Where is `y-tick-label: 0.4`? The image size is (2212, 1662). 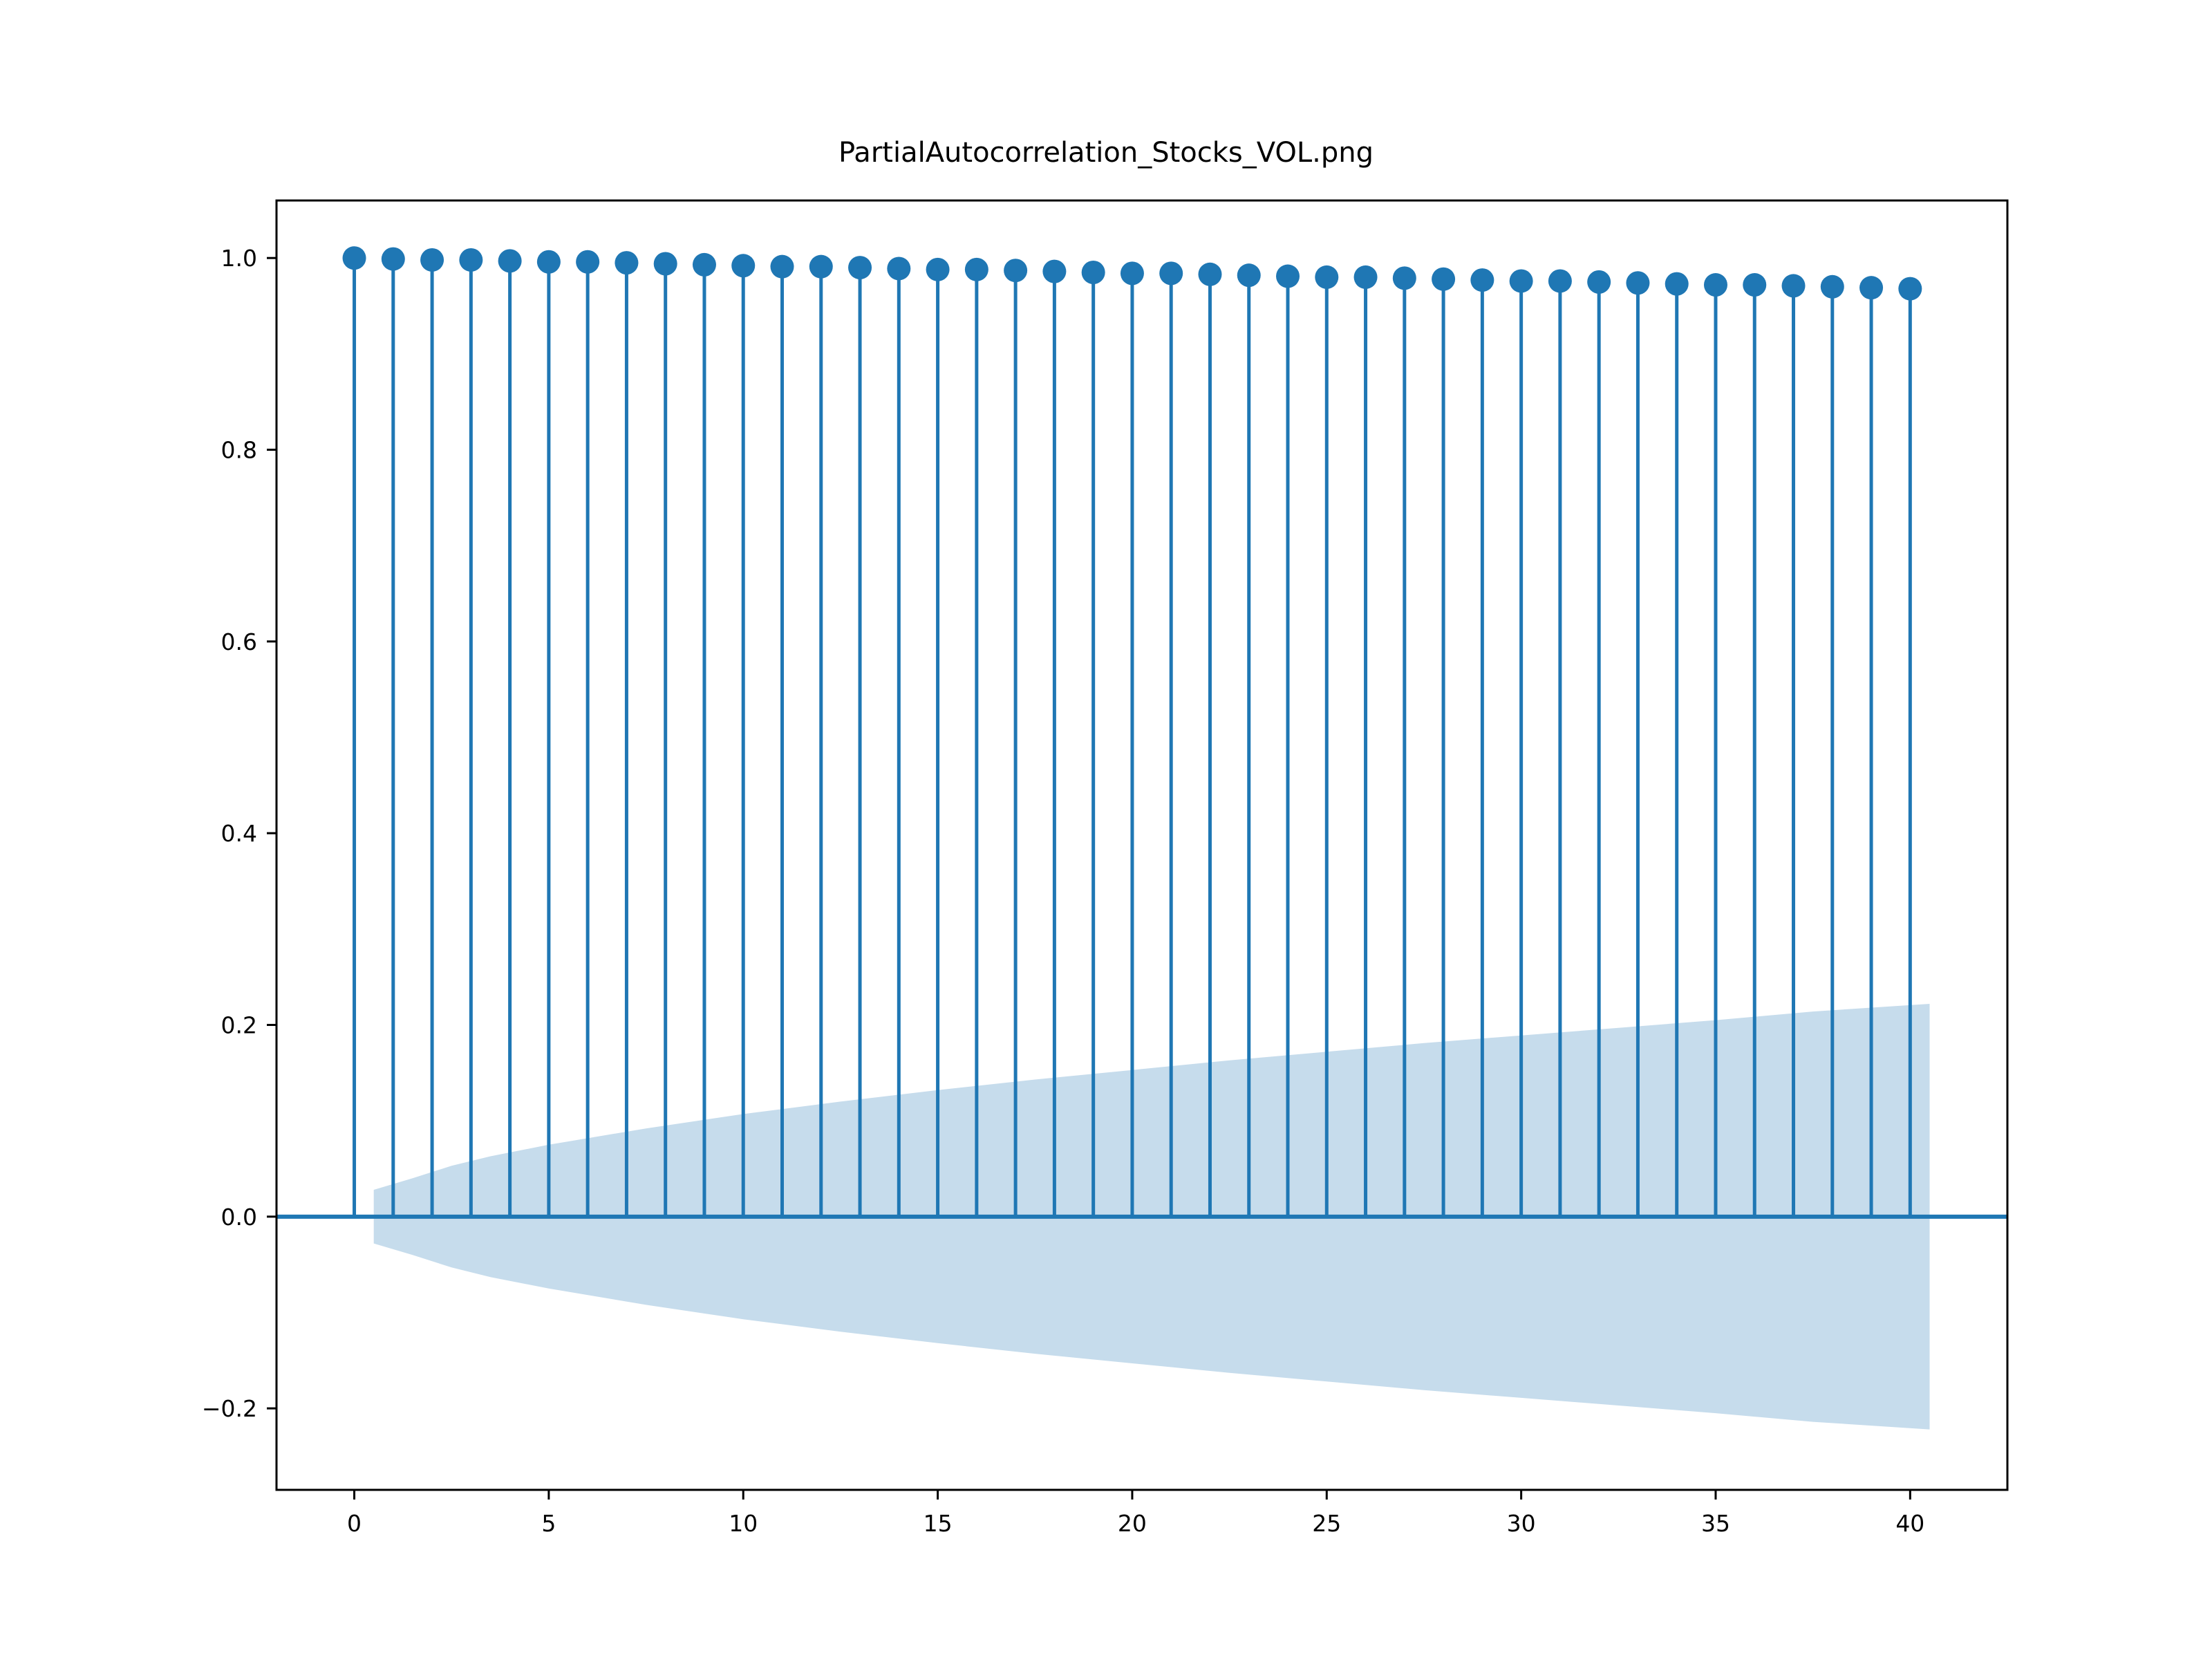
y-tick-label: 0.4 is located at coordinates (239, 833).